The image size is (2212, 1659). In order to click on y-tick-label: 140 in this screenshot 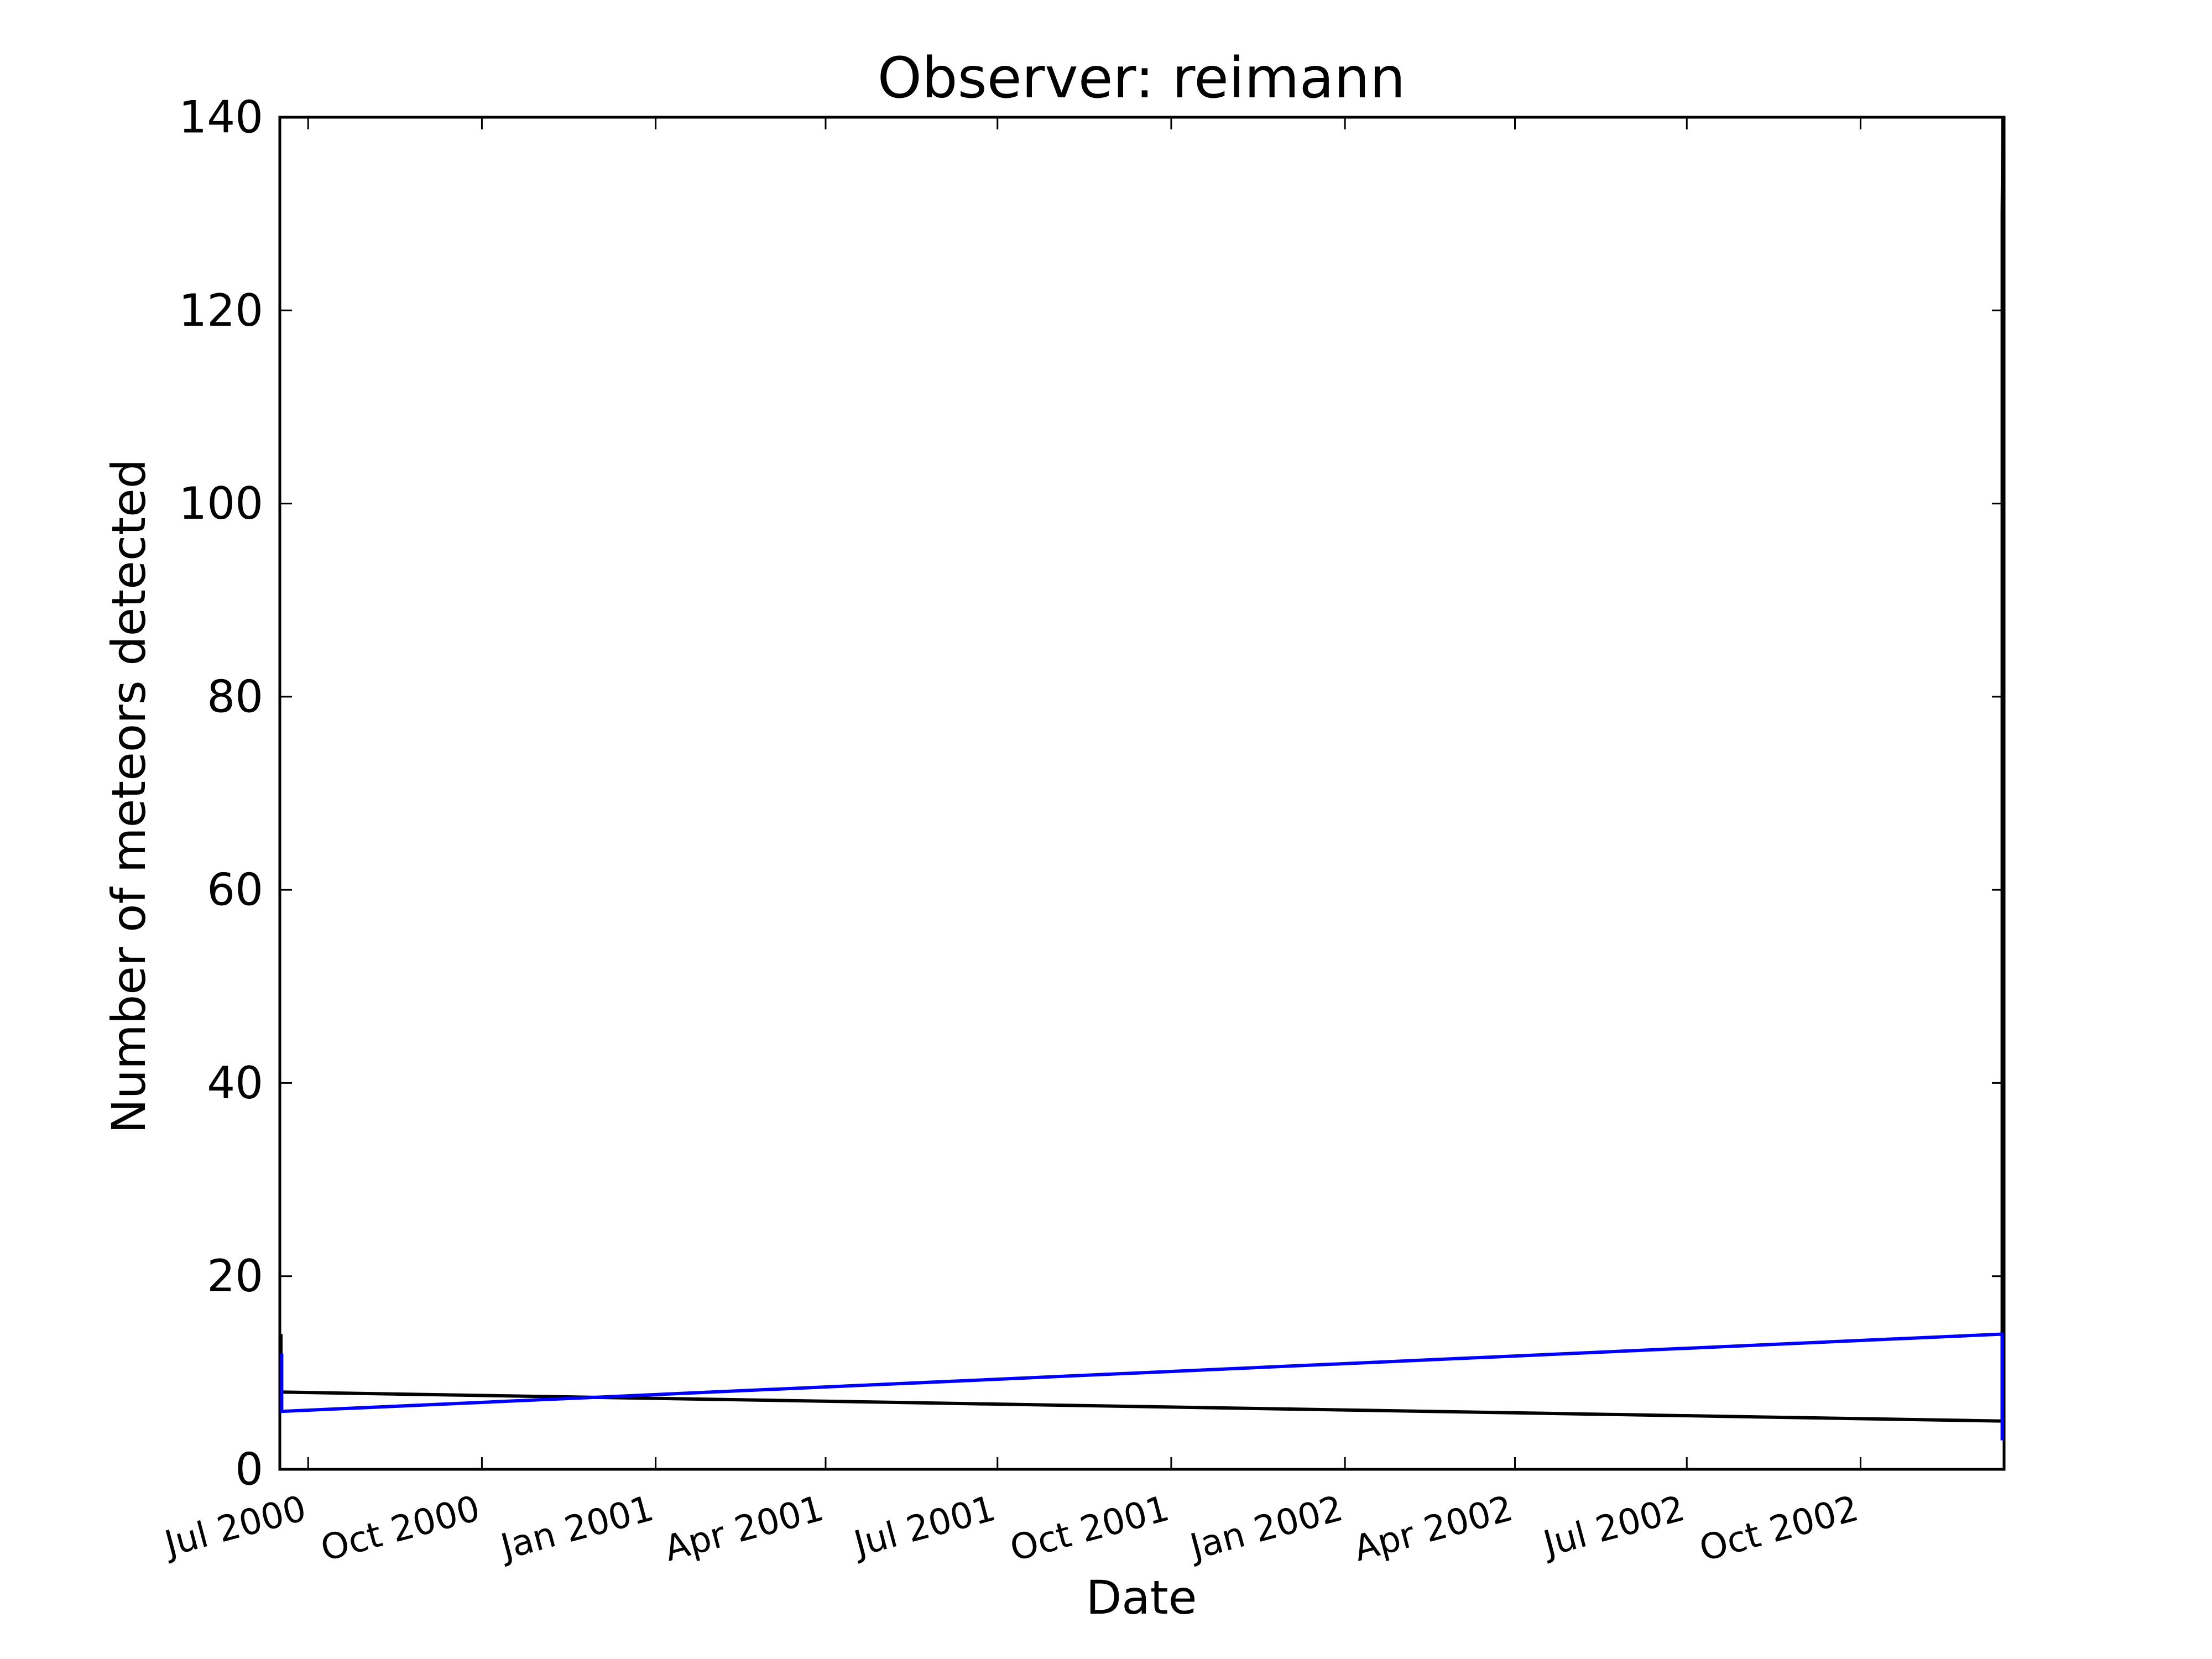, I will do `click(221, 118)`.